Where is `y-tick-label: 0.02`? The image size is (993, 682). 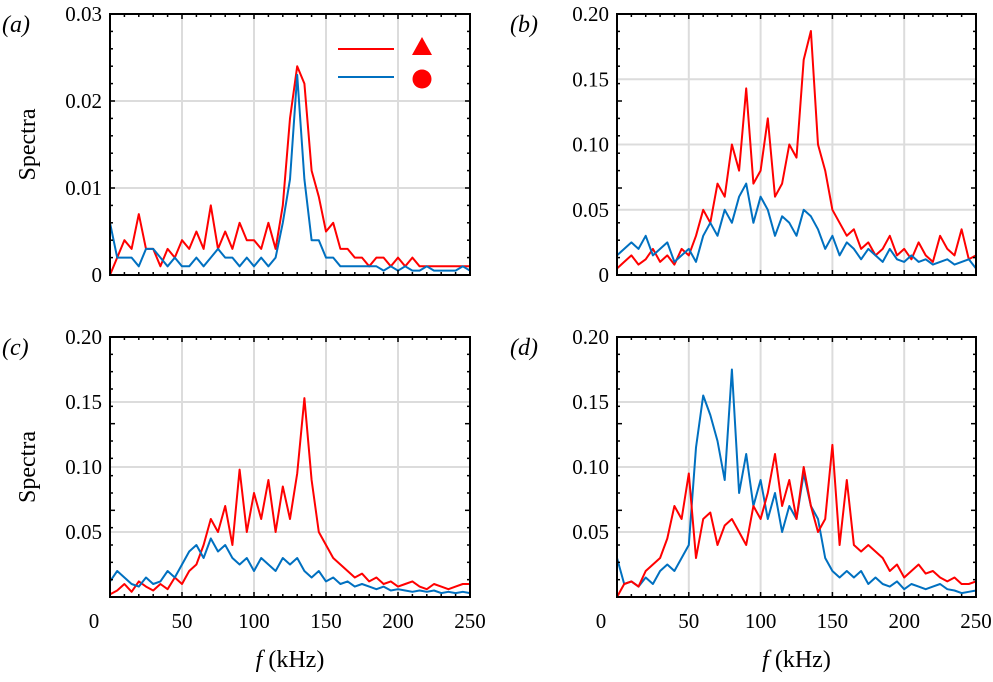 y-tick-label: 0.02 is located at coordinates (83, 101).